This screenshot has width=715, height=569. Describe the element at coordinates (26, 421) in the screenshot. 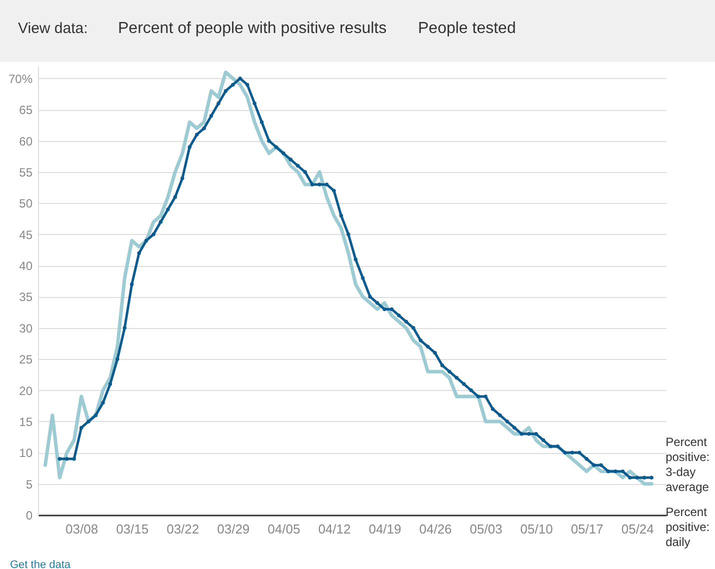

I see `y-tick-label: 15` at that location.